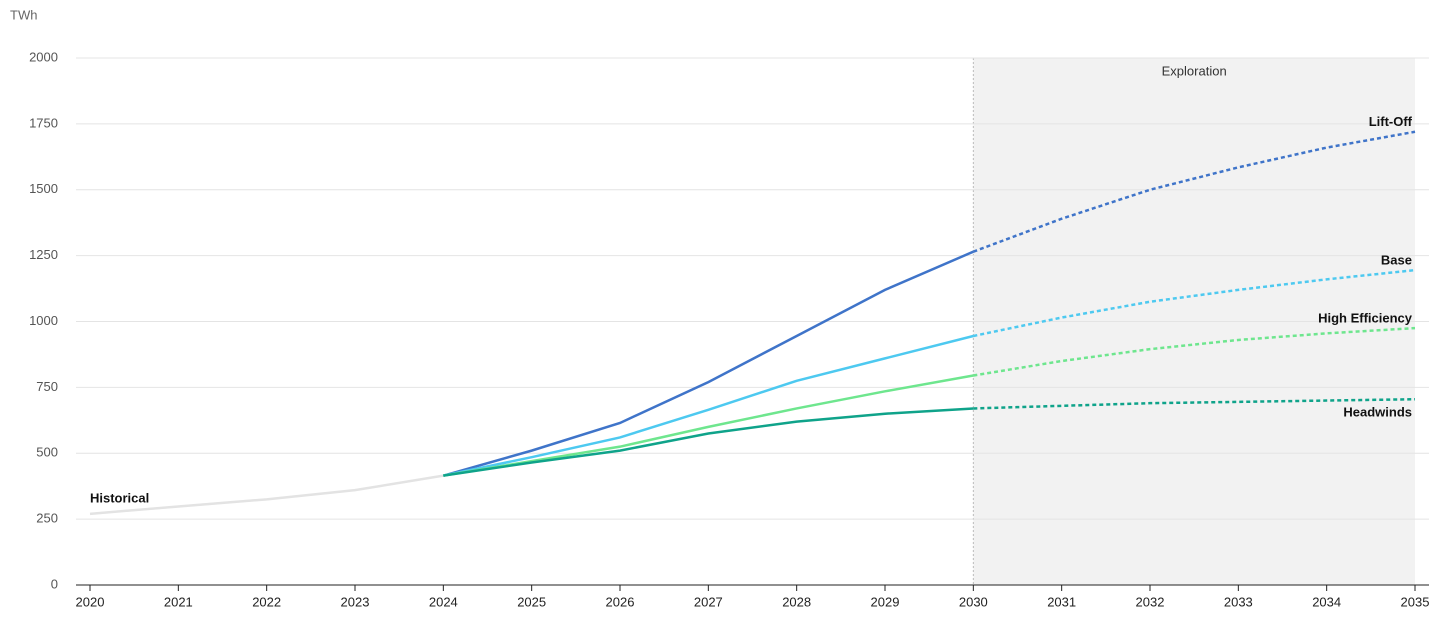 The image size is (1442, 628). I want to click on y-axis-label: TWh, so click(23, 14).